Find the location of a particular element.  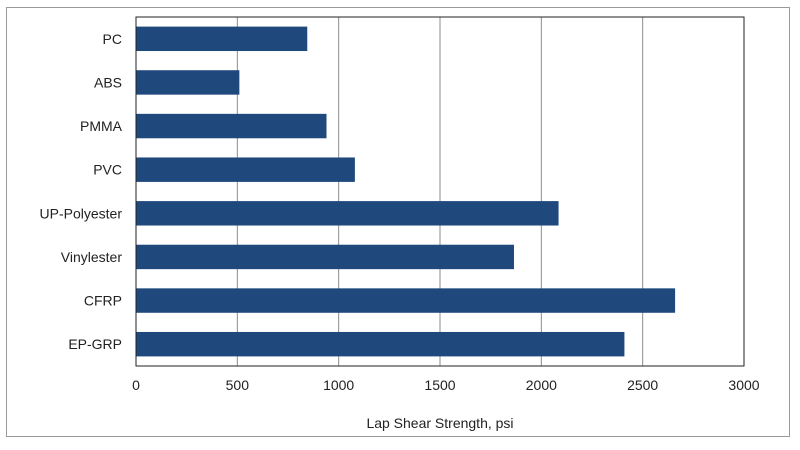

category-label-abs: ABS is located at coordinates (108, 82).